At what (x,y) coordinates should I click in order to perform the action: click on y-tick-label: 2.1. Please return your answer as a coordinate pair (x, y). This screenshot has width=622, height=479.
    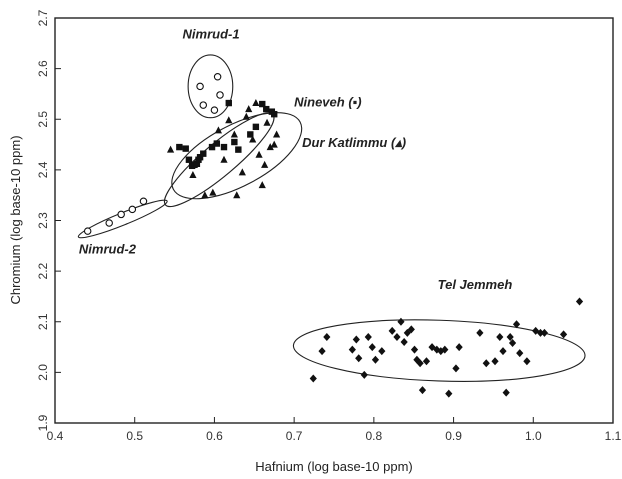
    Looking at the image, I should click on (43, 321).